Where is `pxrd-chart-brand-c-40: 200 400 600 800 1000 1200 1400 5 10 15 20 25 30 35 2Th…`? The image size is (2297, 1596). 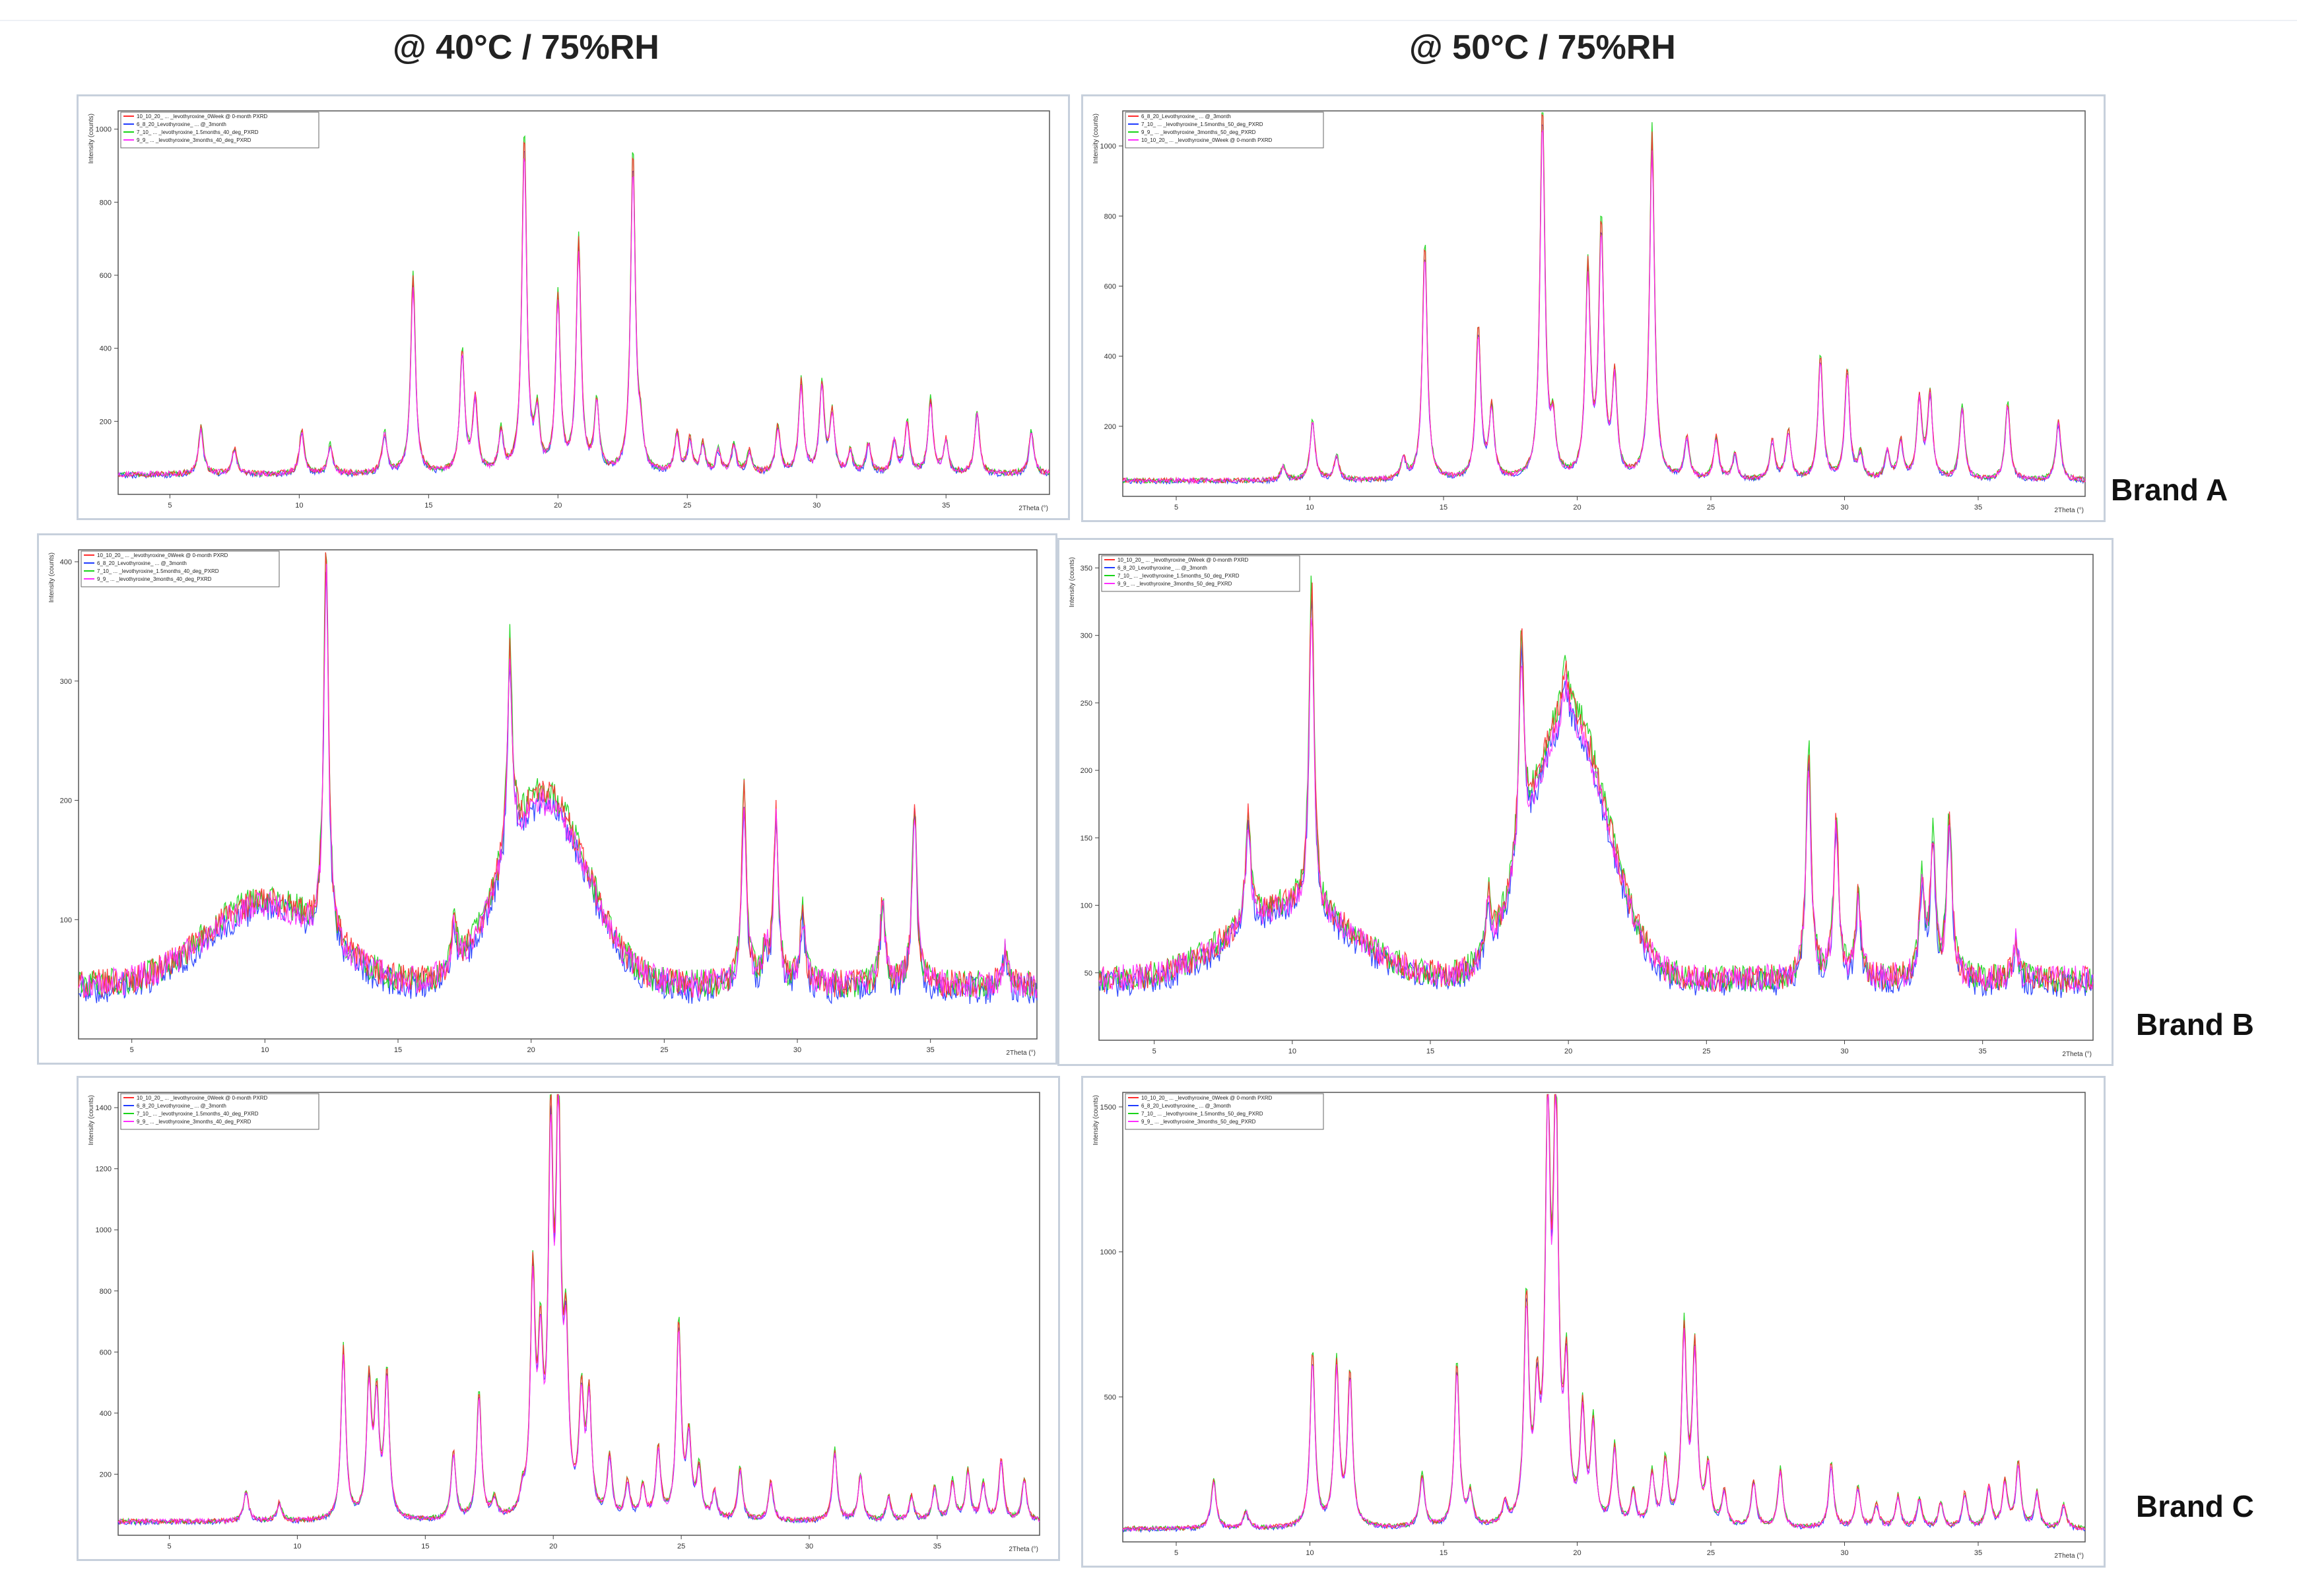 pxrd-chart-brand-c-40: 200 400 600 800 1000 1200 1400 5 10 15 20 25 30 35 2Th… is located at coordinates (564, 1322).